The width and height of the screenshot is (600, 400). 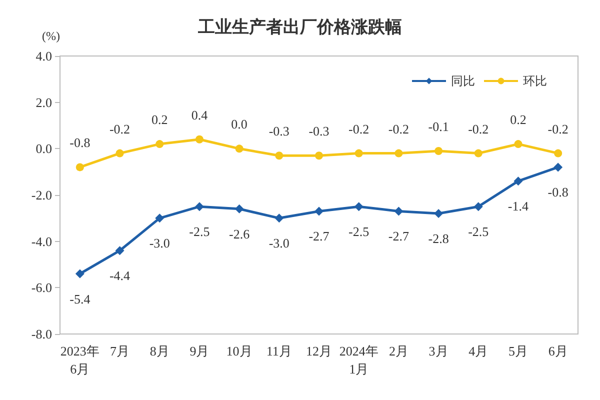 What do you see at coordinates (438, 238) in the screenshot?
I see `data-label: -2.8` at bounding box center [438, 238].